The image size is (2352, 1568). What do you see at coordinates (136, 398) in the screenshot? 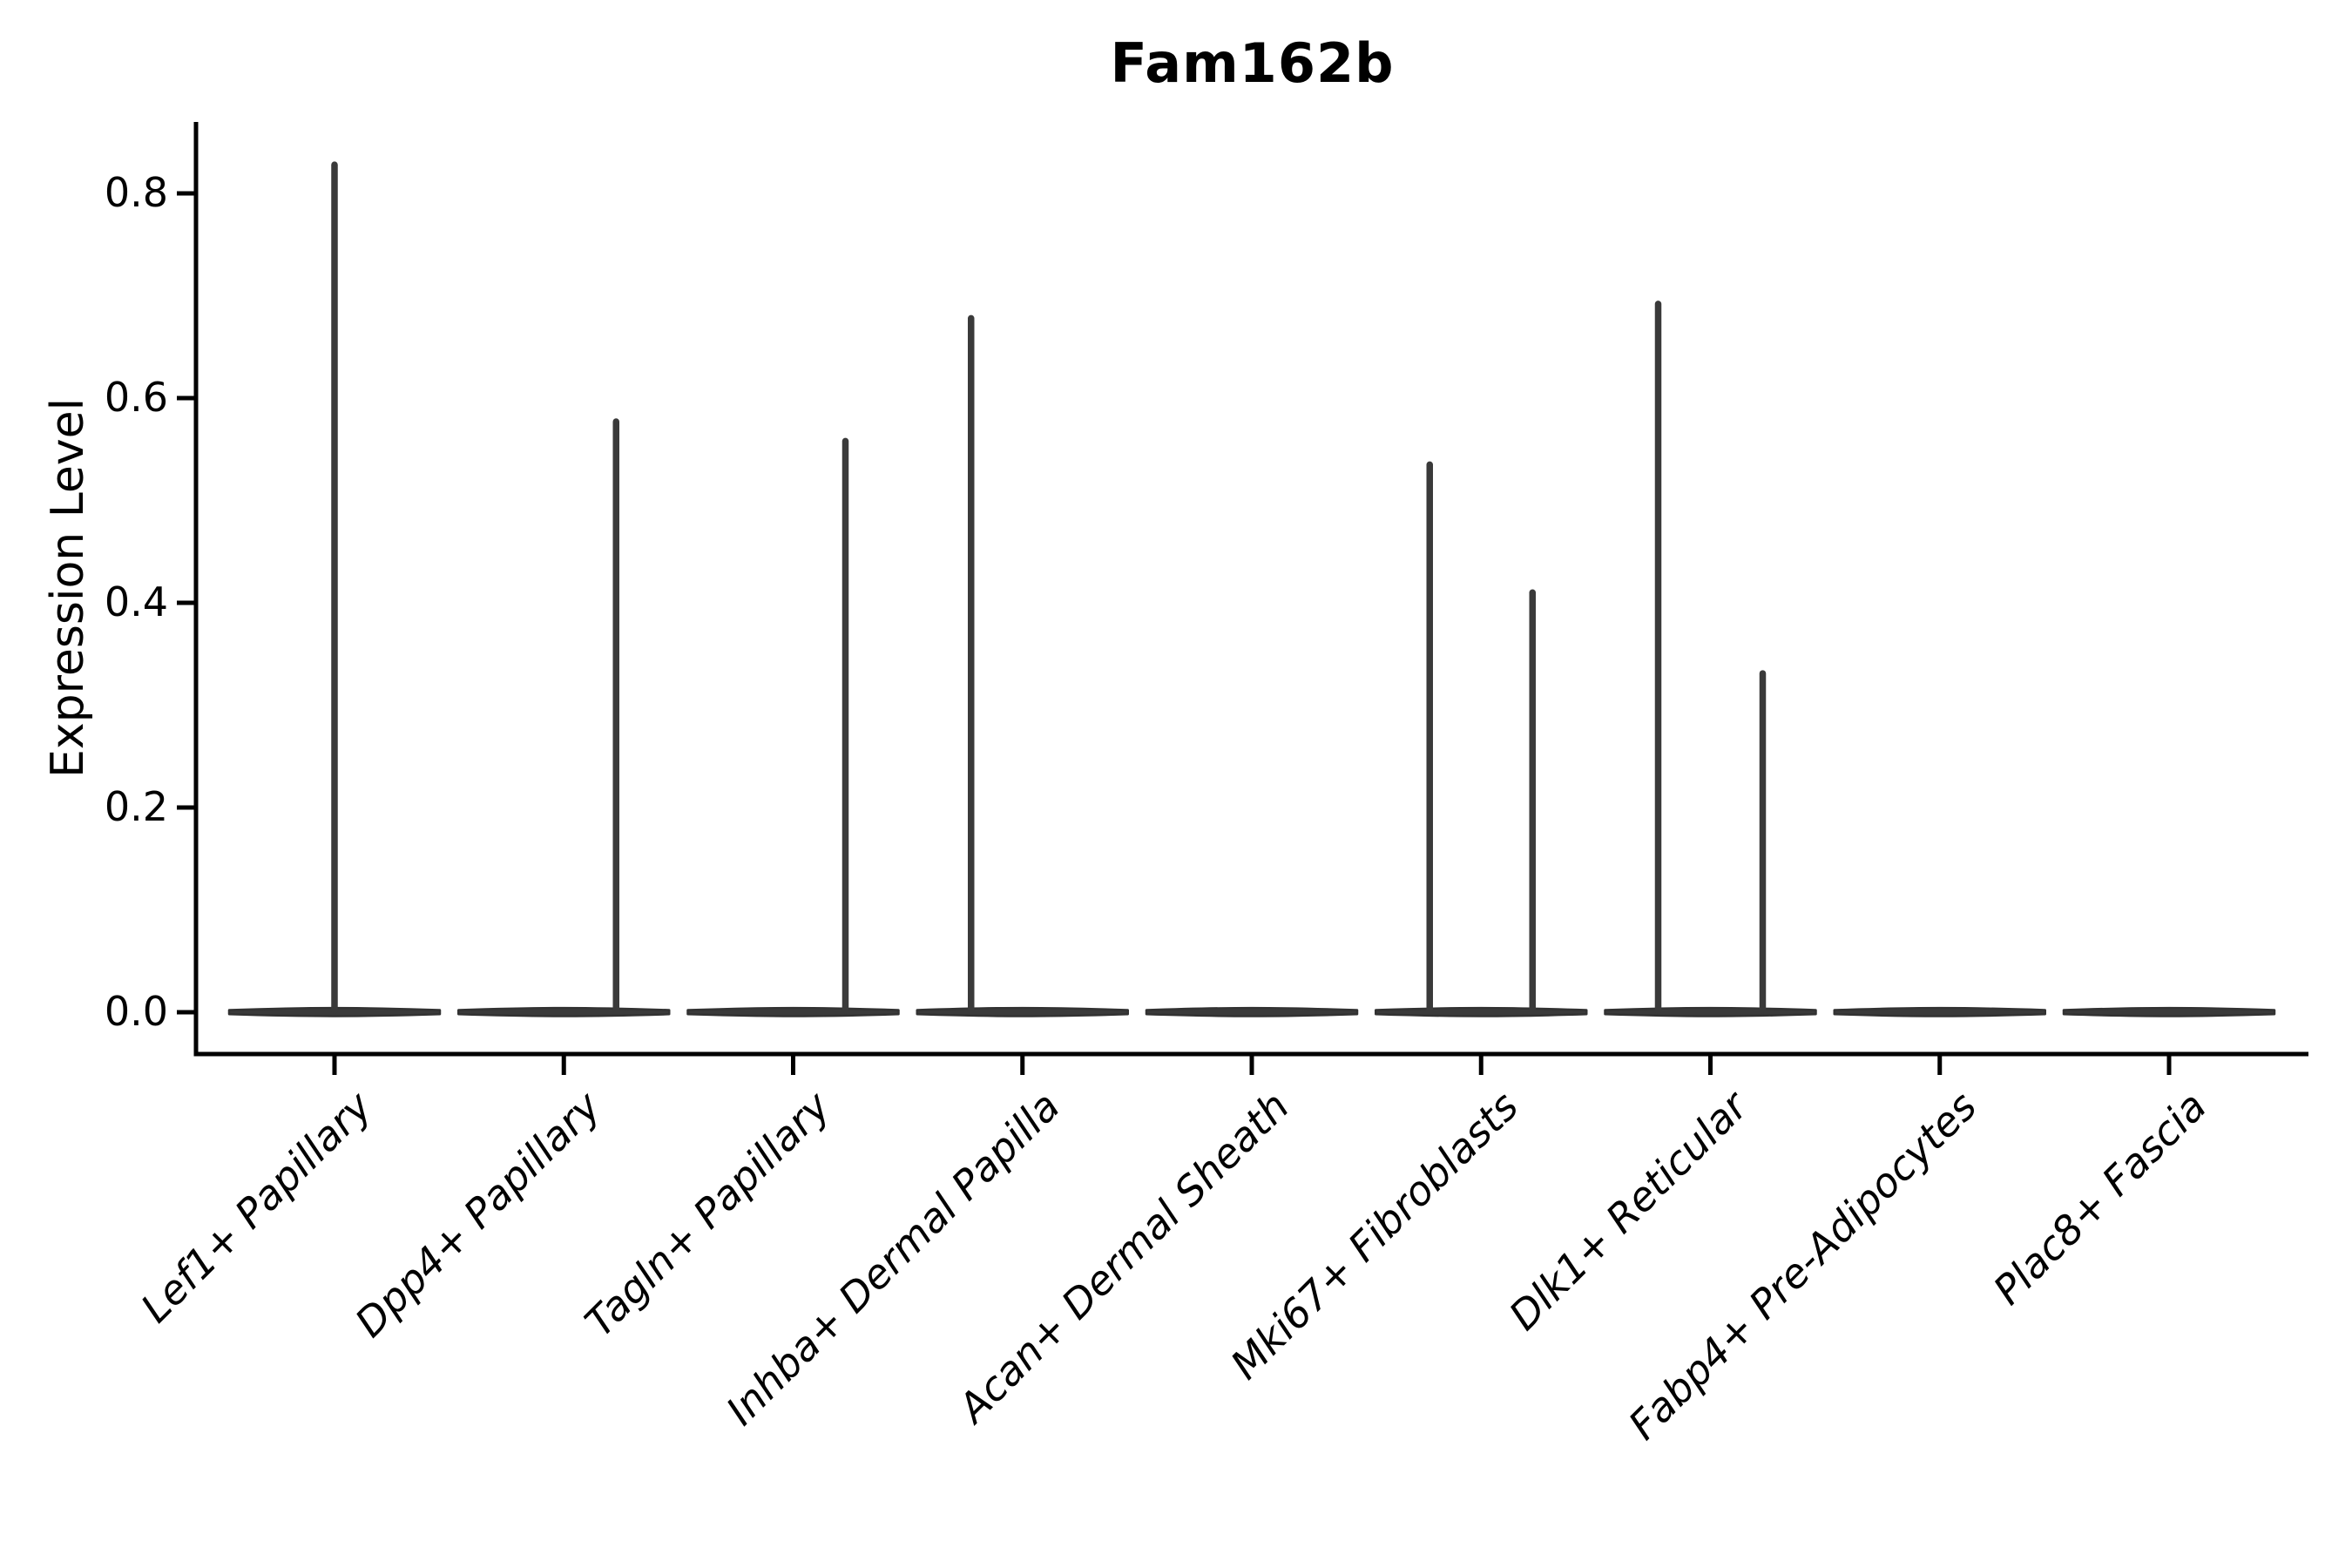
I see `y-tick-label: 0.6` at bounding box center [136, 398].